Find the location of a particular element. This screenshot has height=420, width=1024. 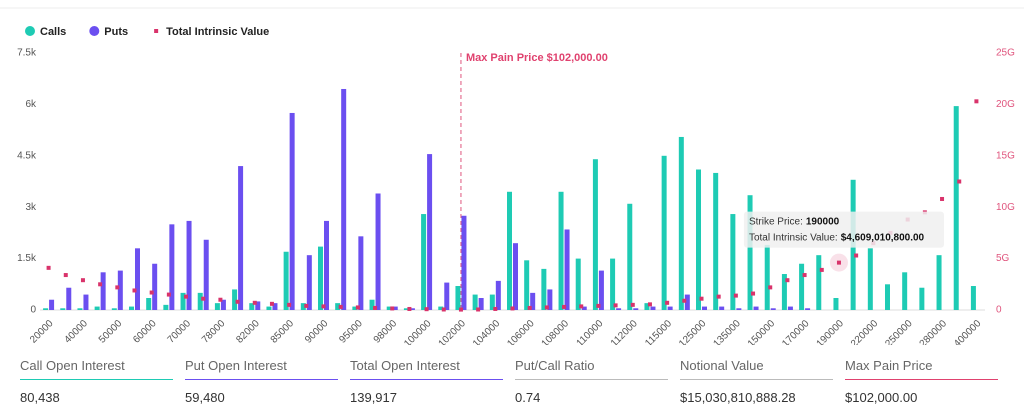

x-tick-label: 50000 is located at coordinates (111, 331).